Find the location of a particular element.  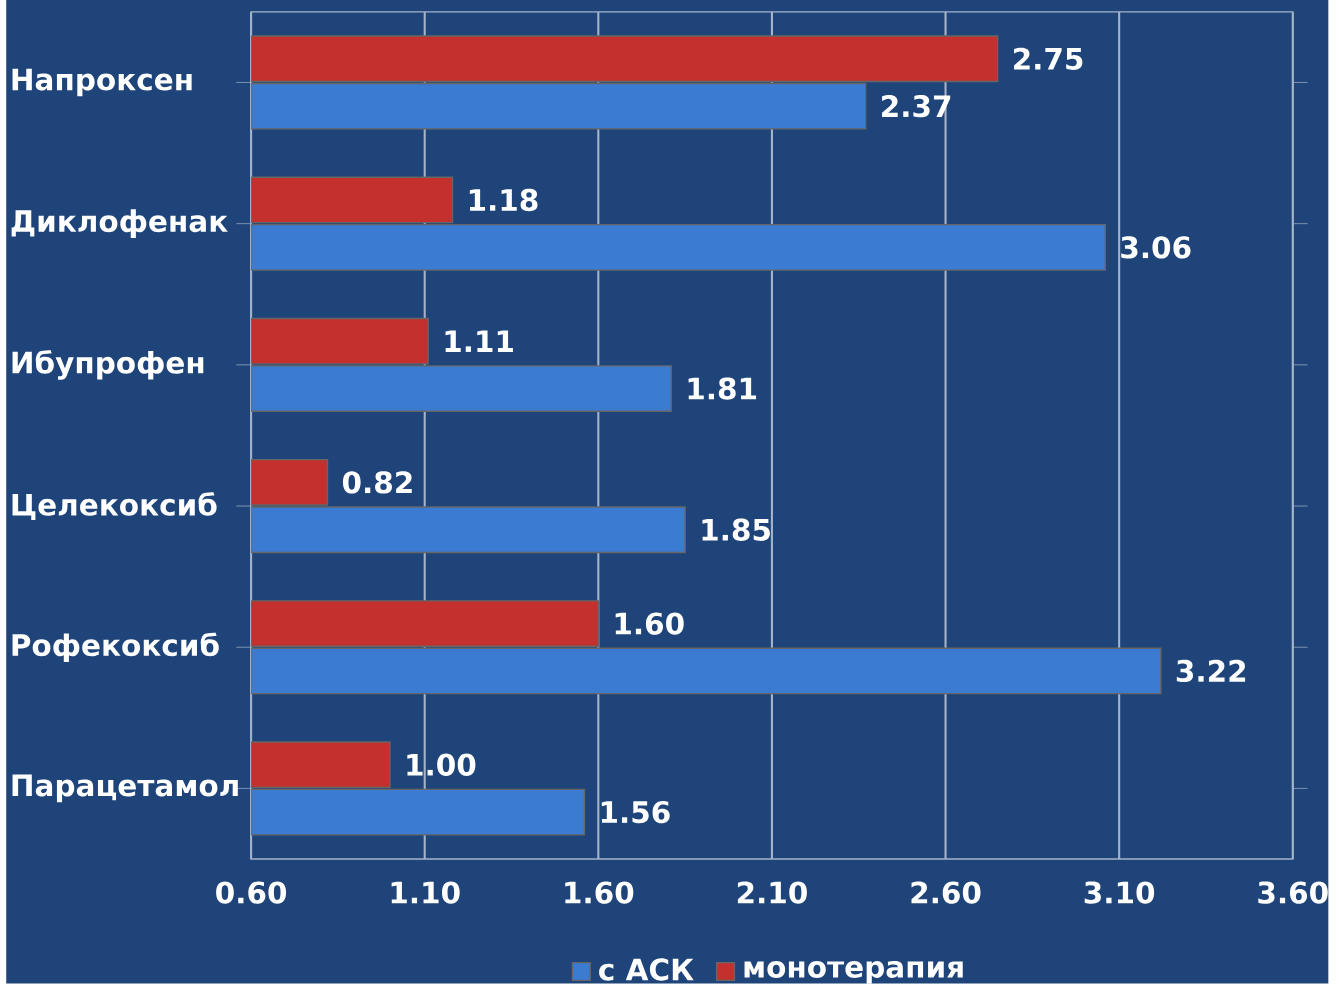

data-label: 1.85 is located at coordinates (736, 530).